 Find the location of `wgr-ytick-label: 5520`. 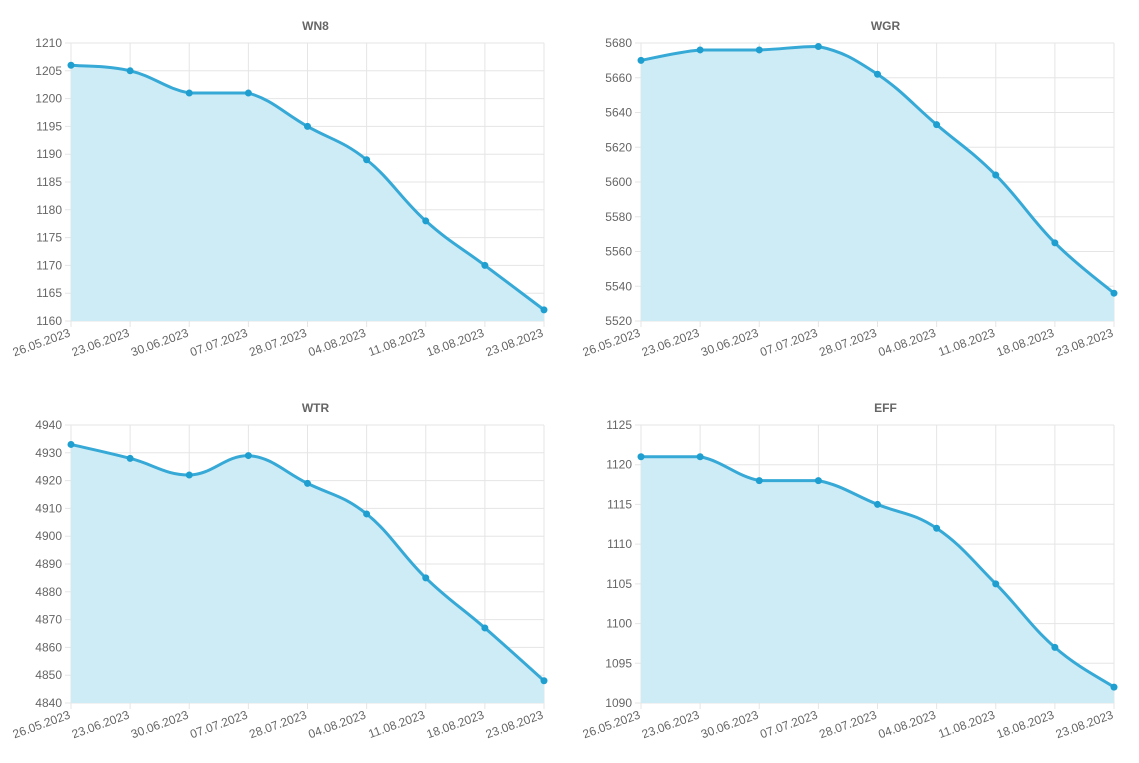

wgr-ytick-label: 5520 is located at coordinates (618, 321).